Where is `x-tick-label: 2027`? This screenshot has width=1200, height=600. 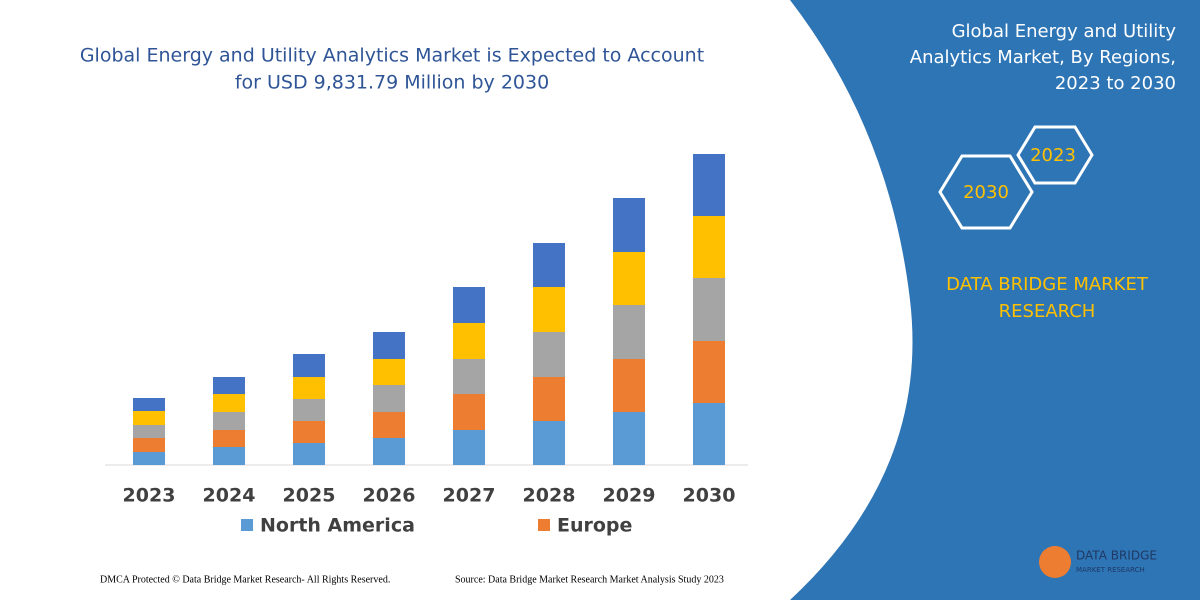 x-tick-label: 2027 is located at coordinates (469, 496).